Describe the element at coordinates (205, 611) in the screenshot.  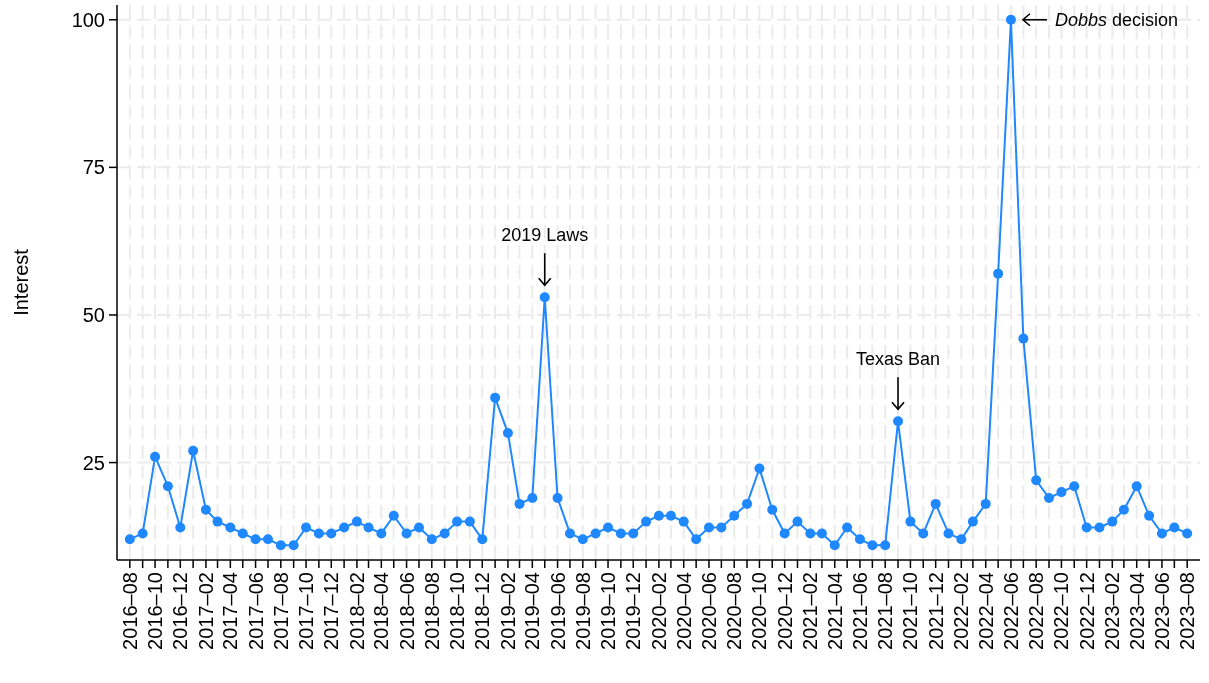
I see `x-tick-label: 2017–02` at that location.